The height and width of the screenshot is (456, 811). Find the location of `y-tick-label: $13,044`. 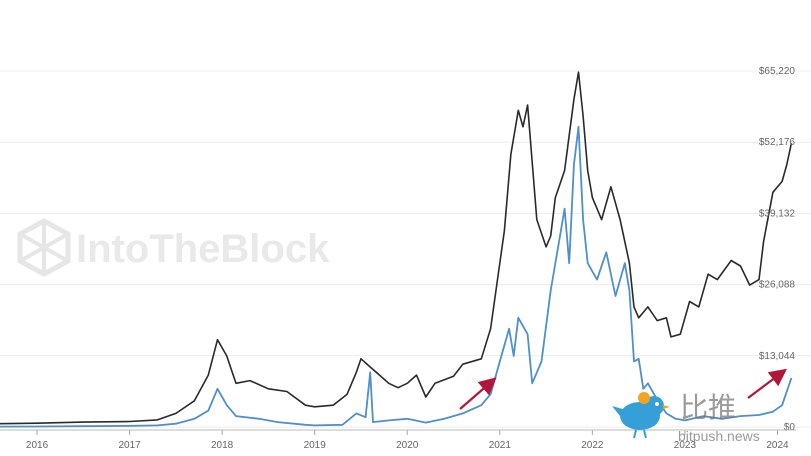

y-tick-label: $13,044 is located at coordinates (777, 356).